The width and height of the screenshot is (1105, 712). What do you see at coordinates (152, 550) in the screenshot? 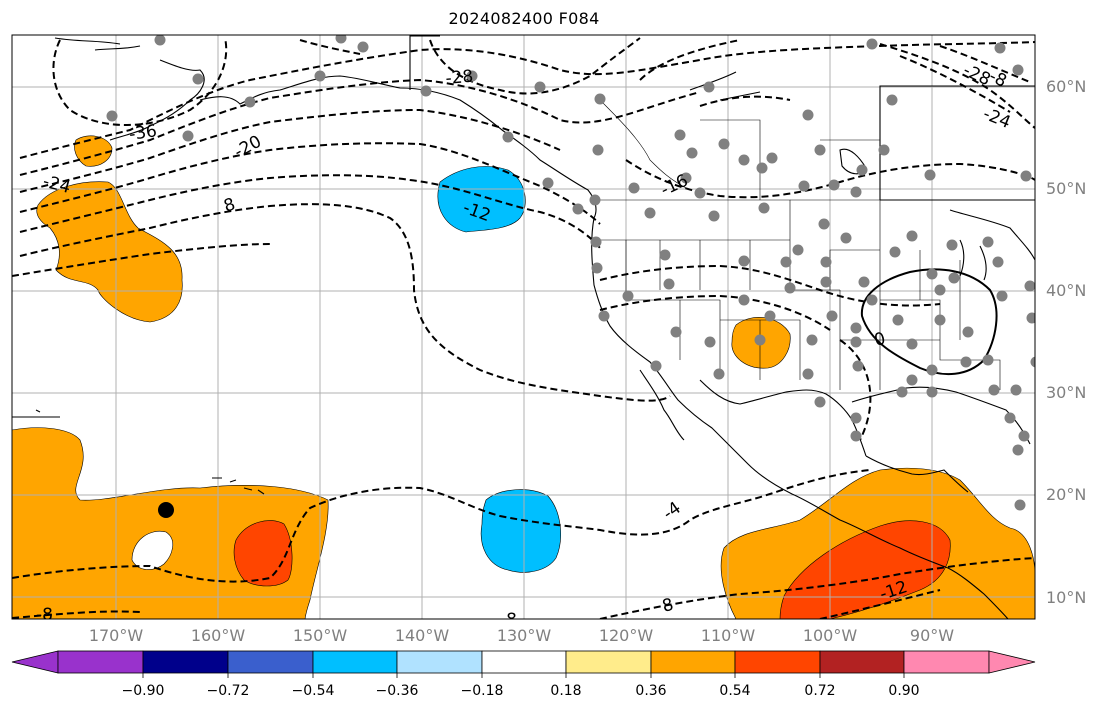
I see `shade-white-hole` at bounding box center [152, 550].